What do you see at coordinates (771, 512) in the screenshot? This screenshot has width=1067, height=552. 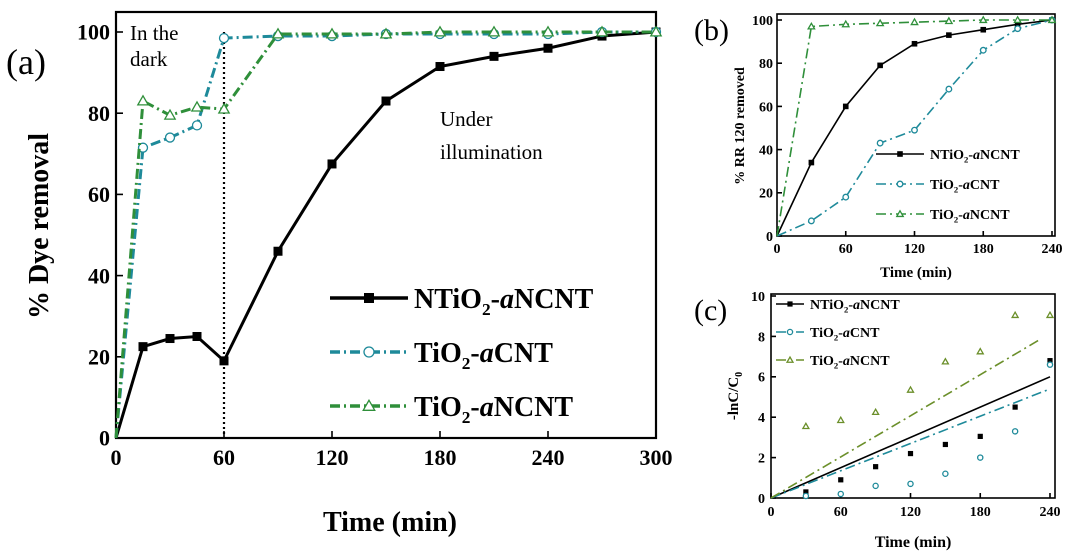 I see `pc-xtick-label-0: 0` at bounding box center [771, 512].